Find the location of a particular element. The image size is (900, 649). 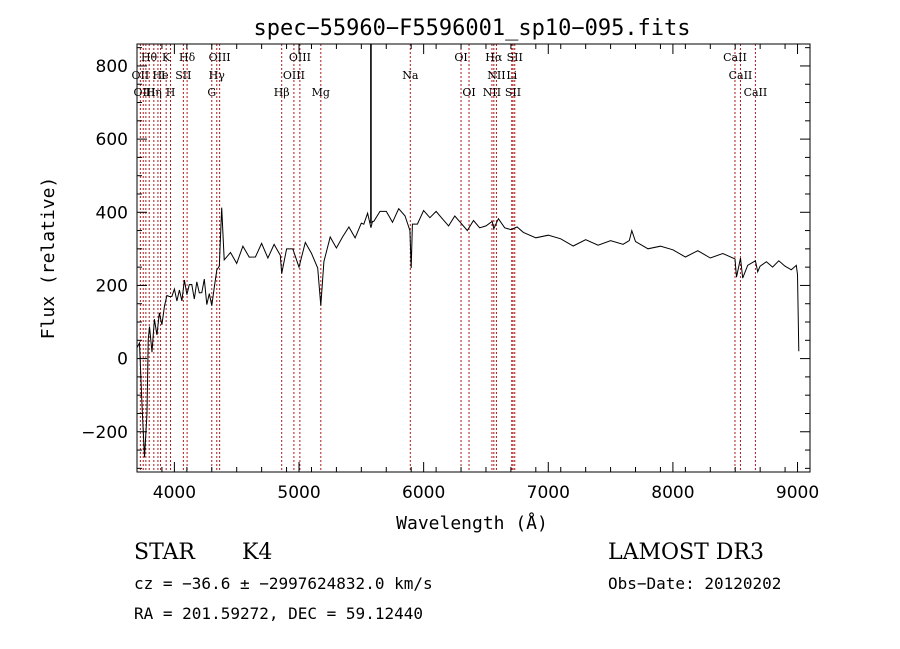

y-tick-label-3: 400 is located at coordinates (112, 213).